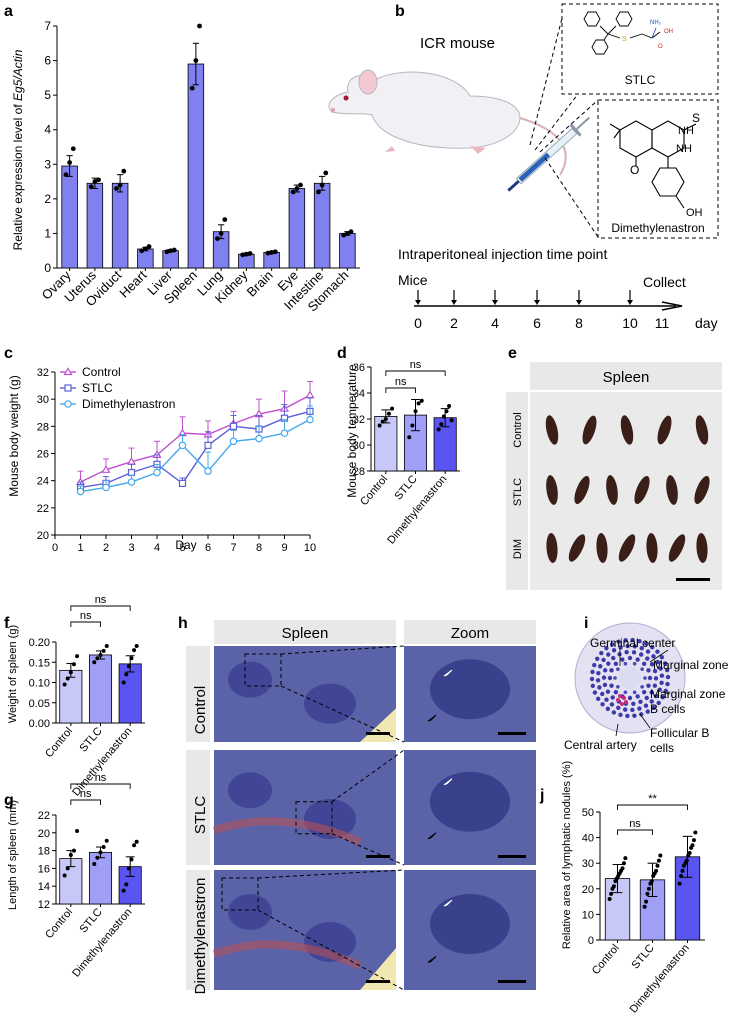 The image size is (732, 1019). Describe the element at coordinates (470, 801) in the screenshot. I see `lymphatic-nodule-zoom` at that location.